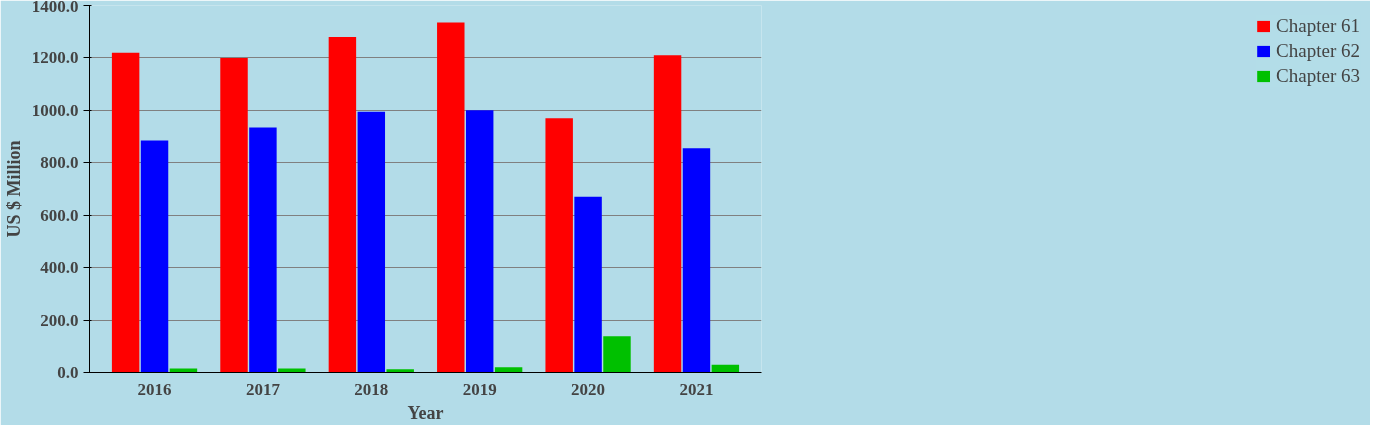 The image size is (1379, 431). What do you see at coordinates (55, 110) in the screenshot?
I see `y-tick-label: 1000.0` at bounding box center [55, 110].